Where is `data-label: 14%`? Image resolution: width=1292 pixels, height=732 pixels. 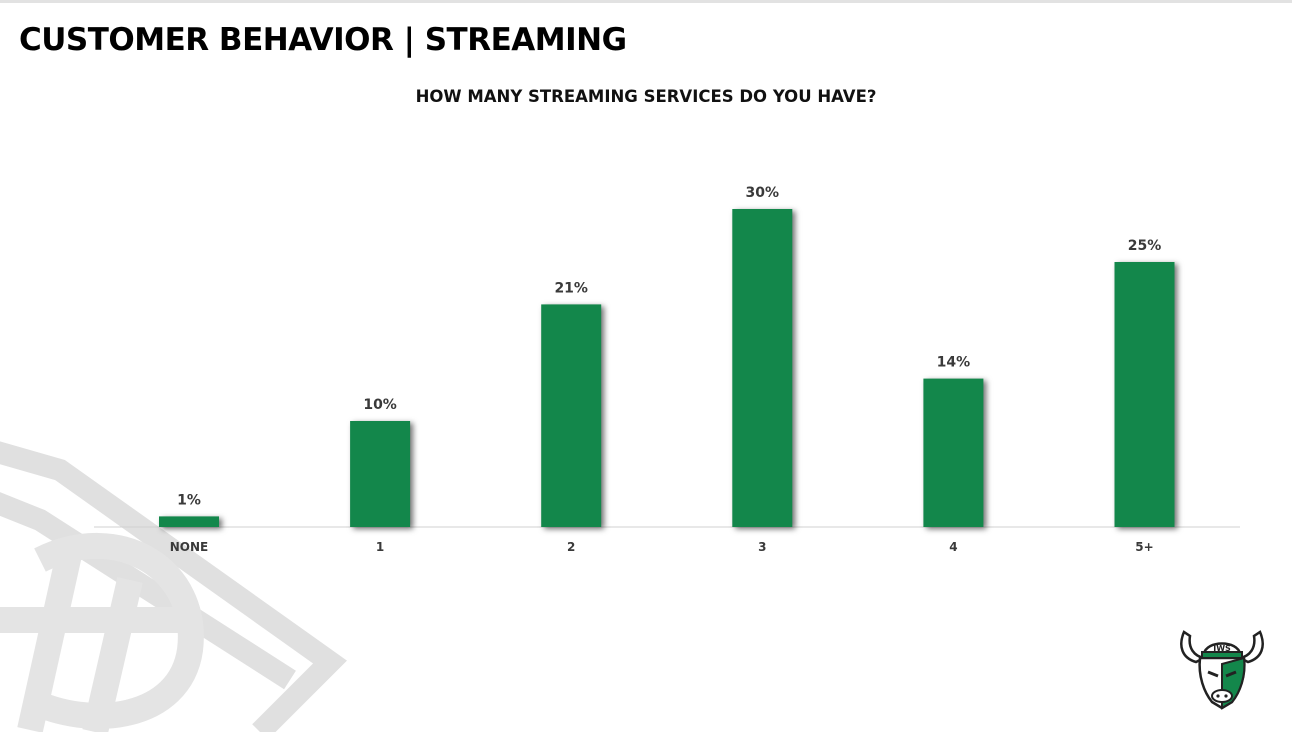
data-label: 14% is located at coordinates (954, 363).